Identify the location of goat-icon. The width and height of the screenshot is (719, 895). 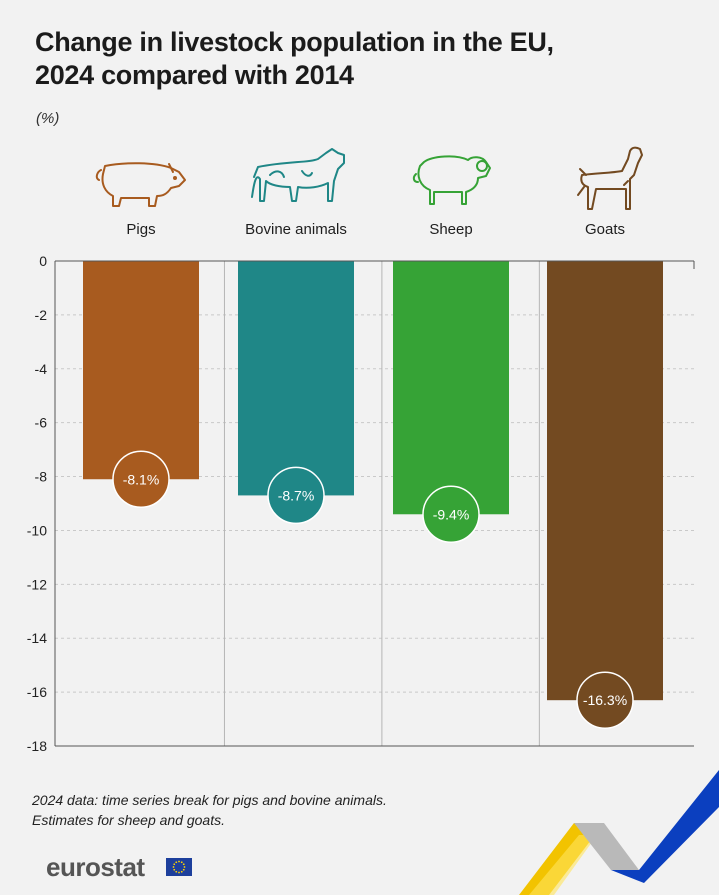
(610, 178).